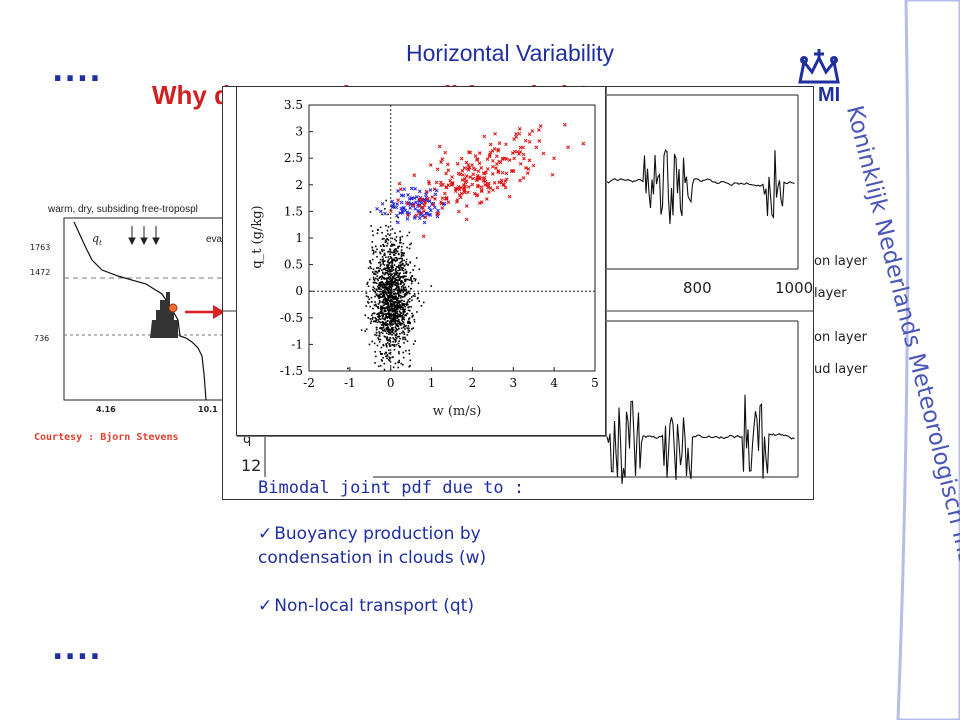 The image size is (960, 720). I want to click on legend-top-2: layer, so click(830, 293).